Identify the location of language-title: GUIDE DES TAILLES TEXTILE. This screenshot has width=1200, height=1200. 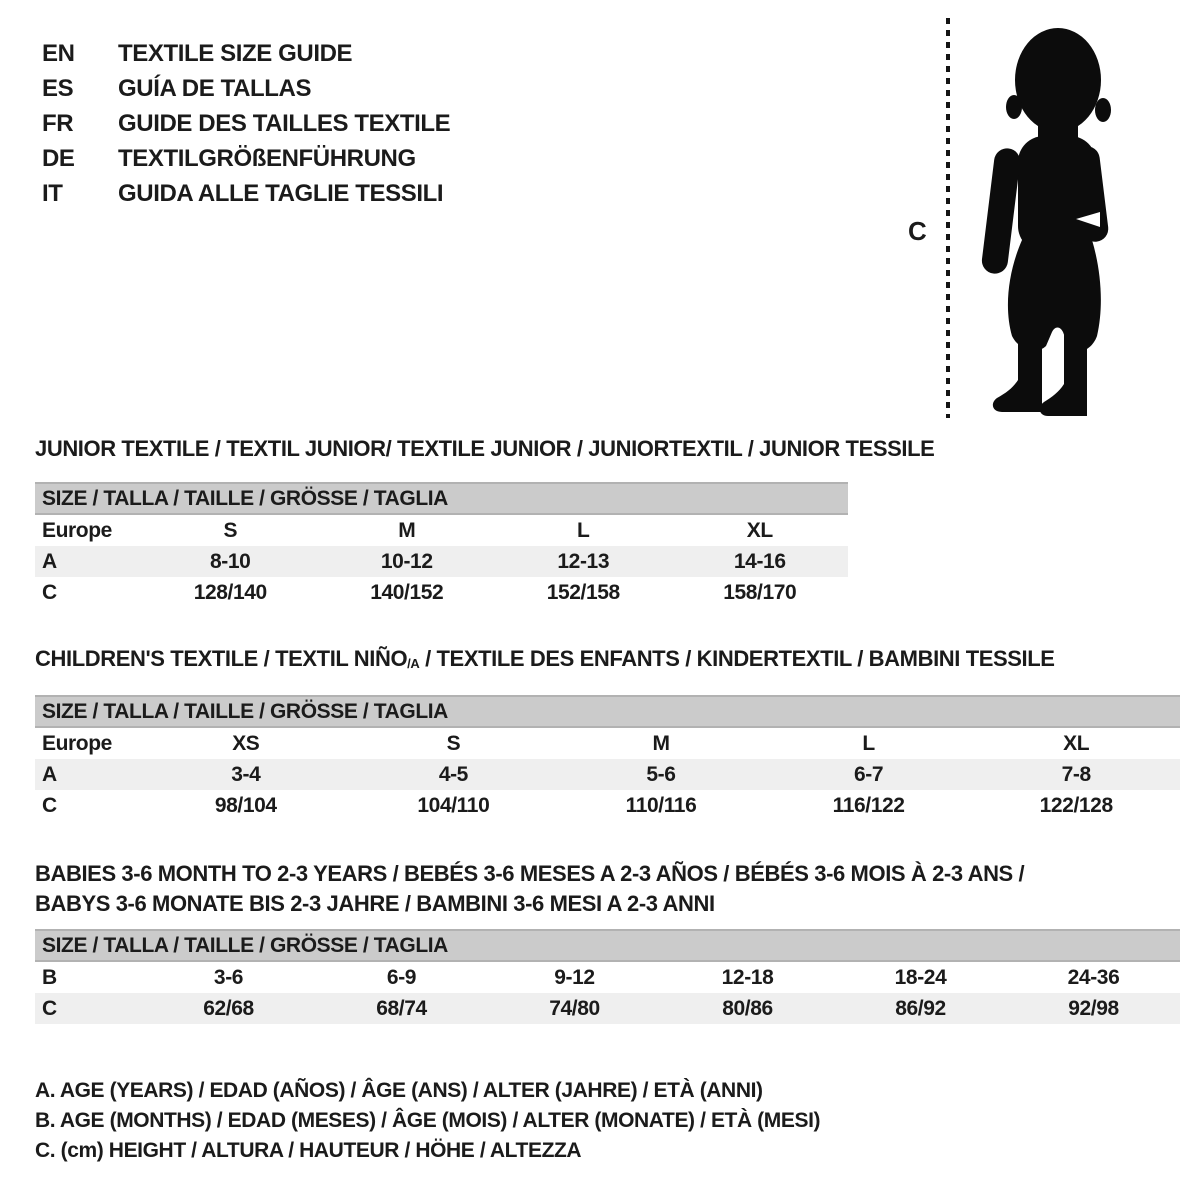
(284, 123).